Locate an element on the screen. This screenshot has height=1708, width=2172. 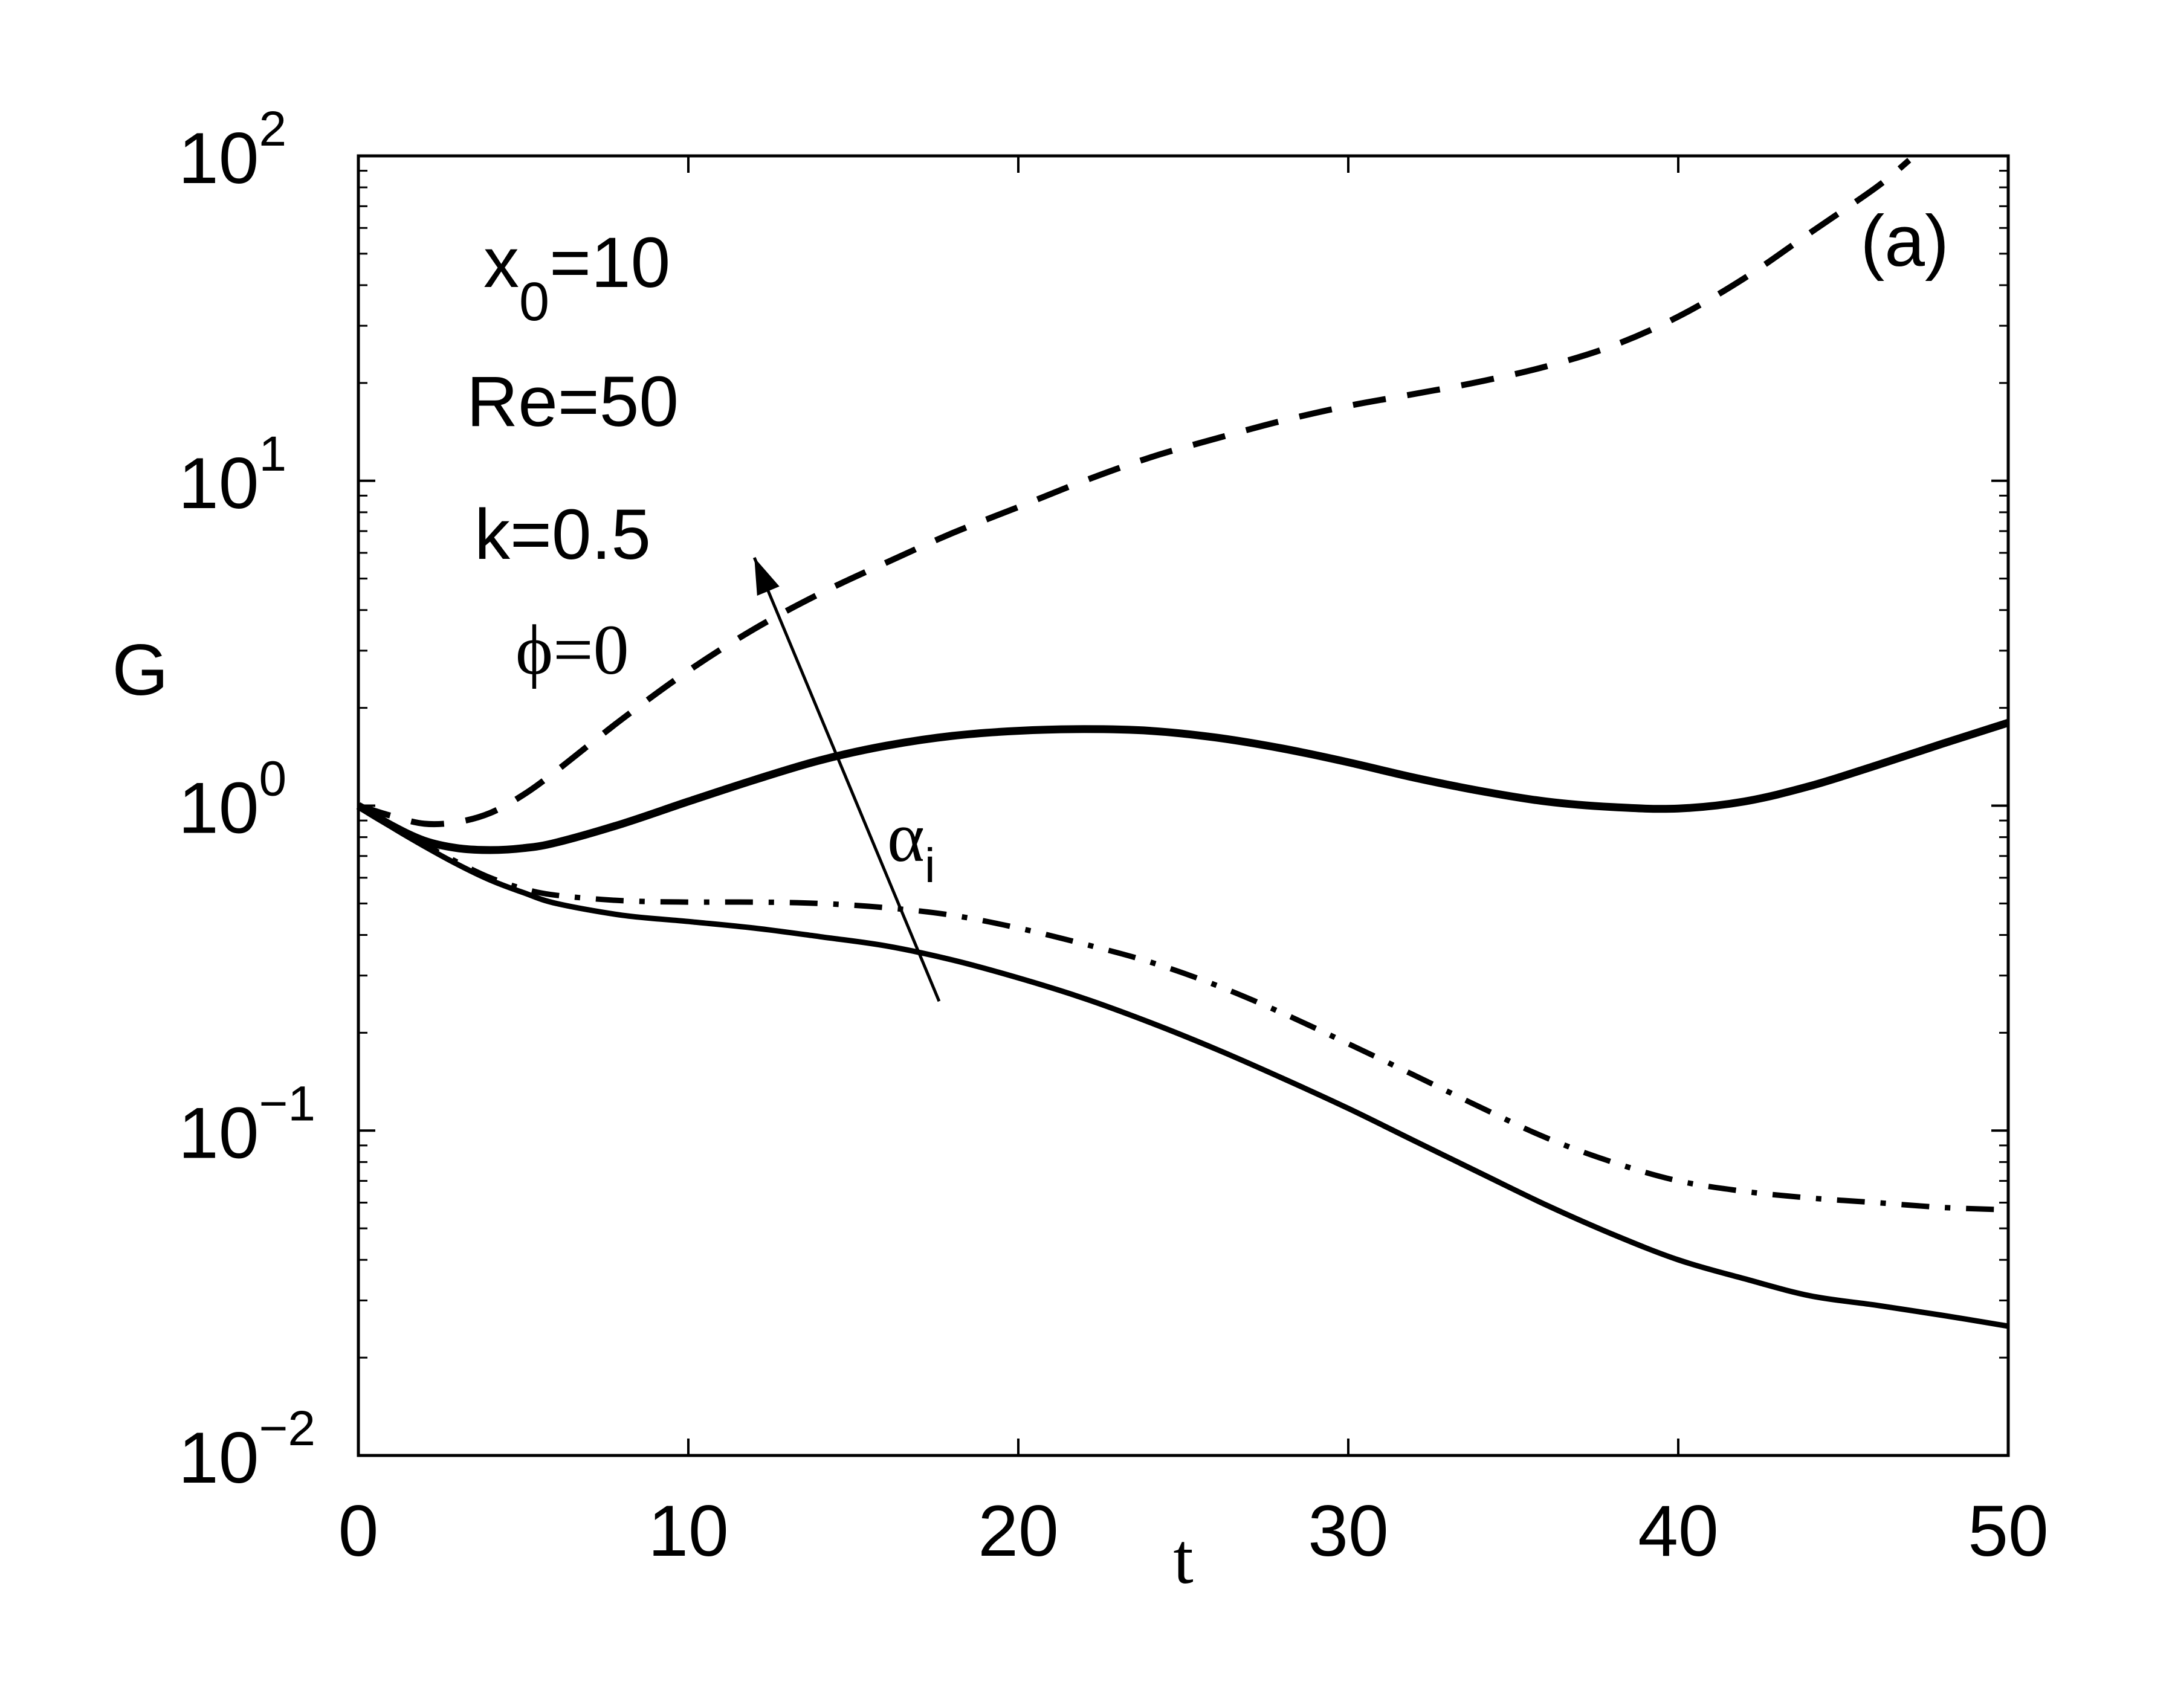
annotation-phi: ϕ=0 is located at coordinates (572, 649).